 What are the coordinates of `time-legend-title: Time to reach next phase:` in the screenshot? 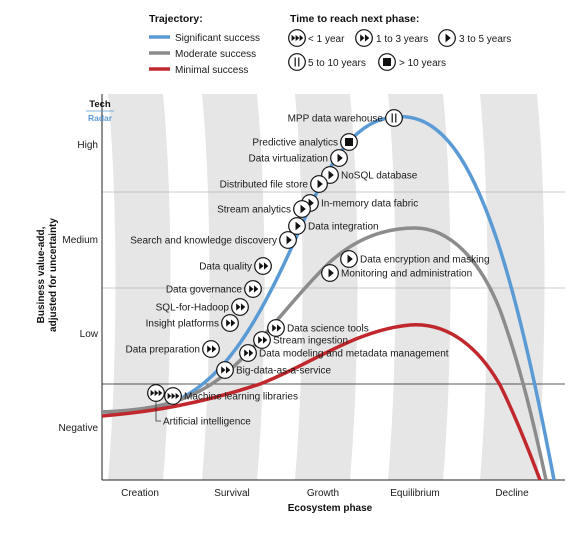 It's located at (354, 19).